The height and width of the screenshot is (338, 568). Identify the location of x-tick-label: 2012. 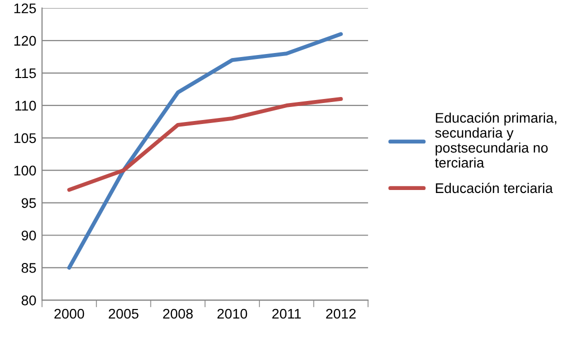
(341, 313).